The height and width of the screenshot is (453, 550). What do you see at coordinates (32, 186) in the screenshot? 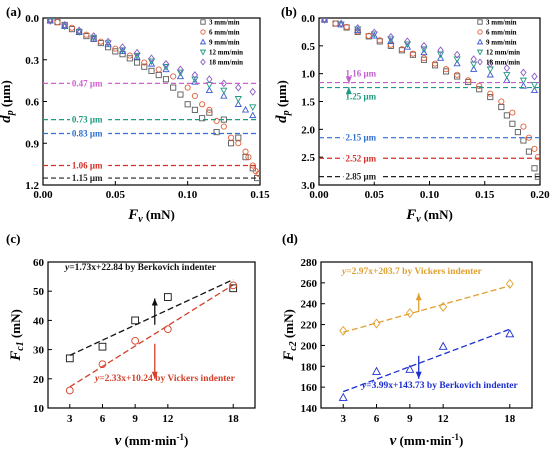
I see `y-tick-label: 1.2` at bounding box center [32, 186].